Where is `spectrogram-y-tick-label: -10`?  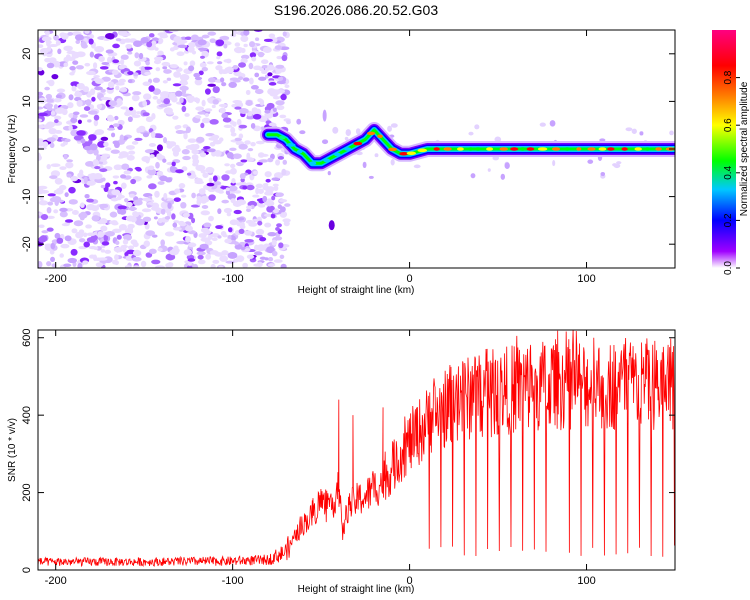
spectrogram-y-tick-label: -10 is located at coordinates (27, 197).